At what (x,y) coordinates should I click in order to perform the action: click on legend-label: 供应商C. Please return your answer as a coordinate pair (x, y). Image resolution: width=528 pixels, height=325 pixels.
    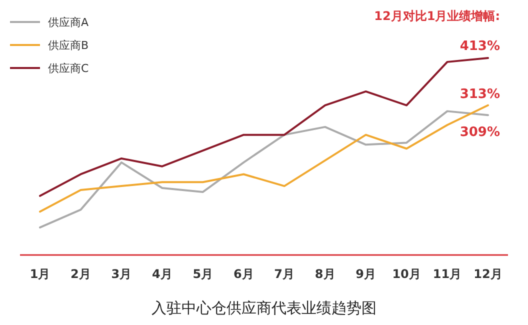
    Looking at the image, I should click on (68, 68).